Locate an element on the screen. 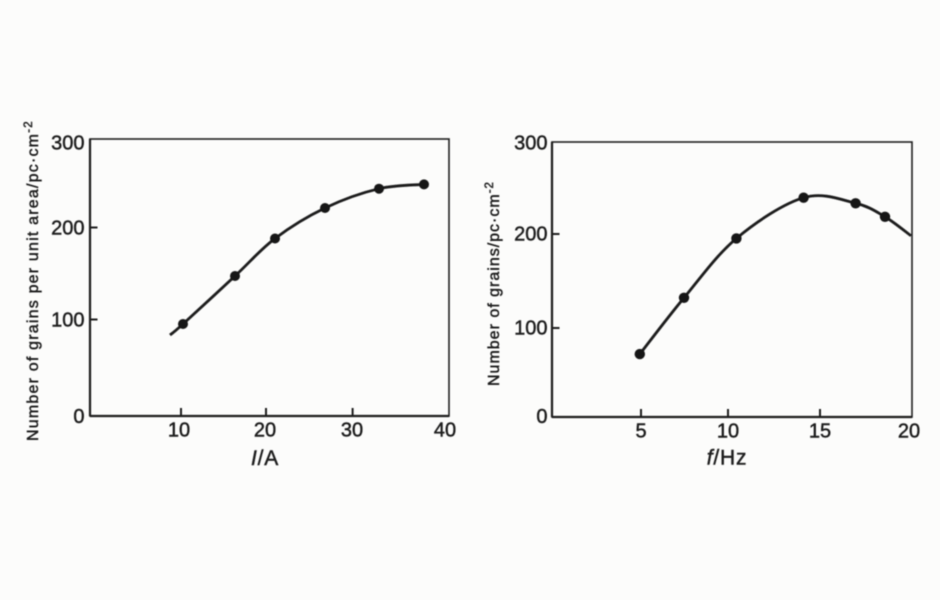  svg-text: I/A is located at coordinates (265, 458).